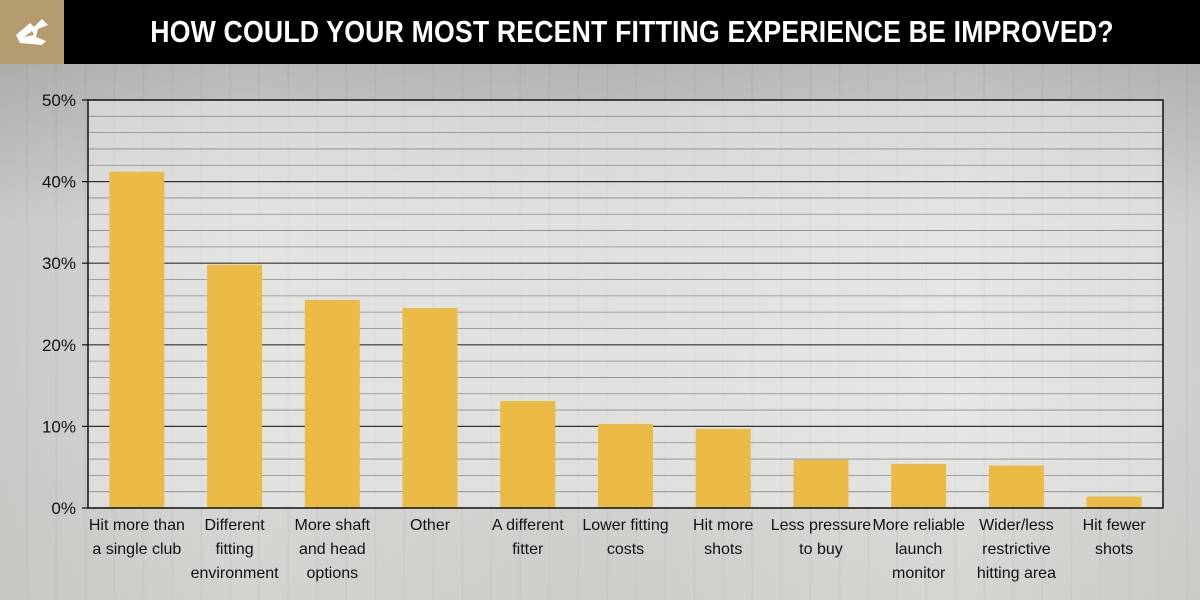  What do you see at coordinates (918, 549) in the screenshot?
I see `x-category-label: More reliable launch monitor` at bounding box center [918, 549].